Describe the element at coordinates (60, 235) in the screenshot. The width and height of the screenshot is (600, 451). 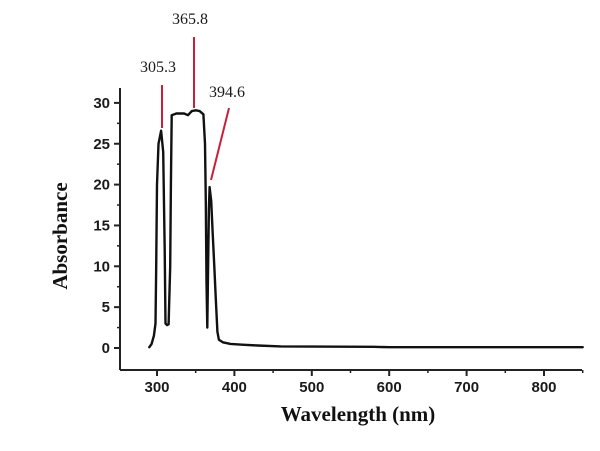
I see `y-axis-label: Absorbance` at that location.